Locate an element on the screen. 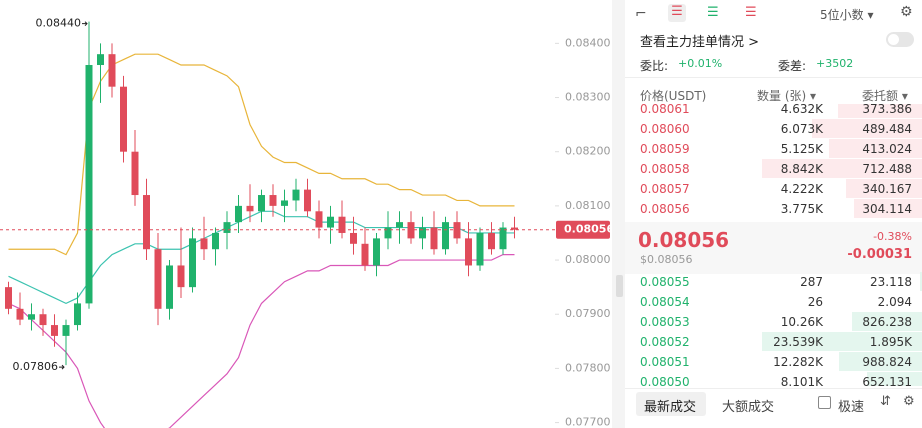 The height and width of the screenshot is (428, 922). separator is located at coordinates (773, 388).